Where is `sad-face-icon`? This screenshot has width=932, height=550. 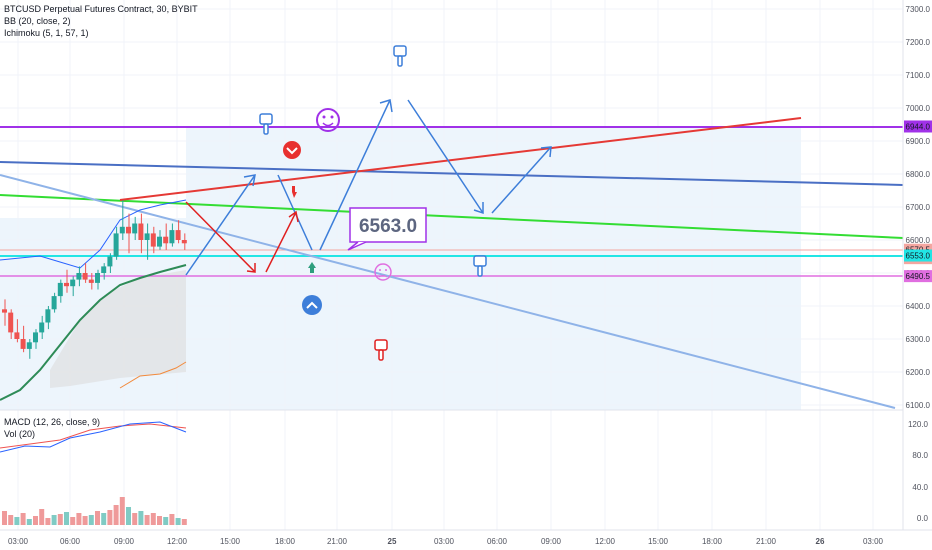
sad-face-icon is located at coordinates (383, 272).